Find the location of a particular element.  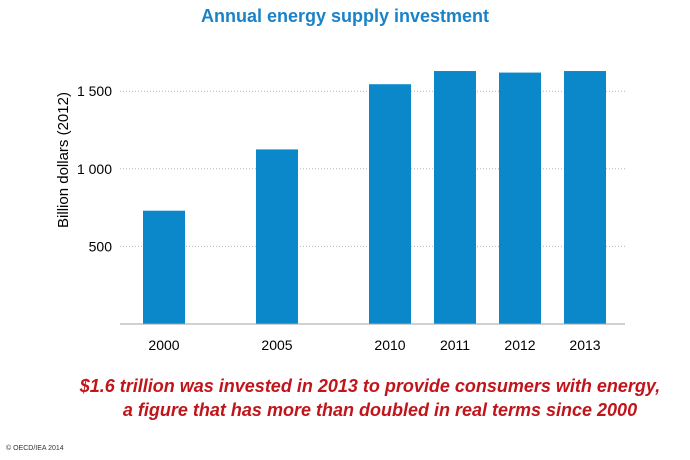

y-axis-label: Billion dollars (2012) is located at coordinates (63, 160).